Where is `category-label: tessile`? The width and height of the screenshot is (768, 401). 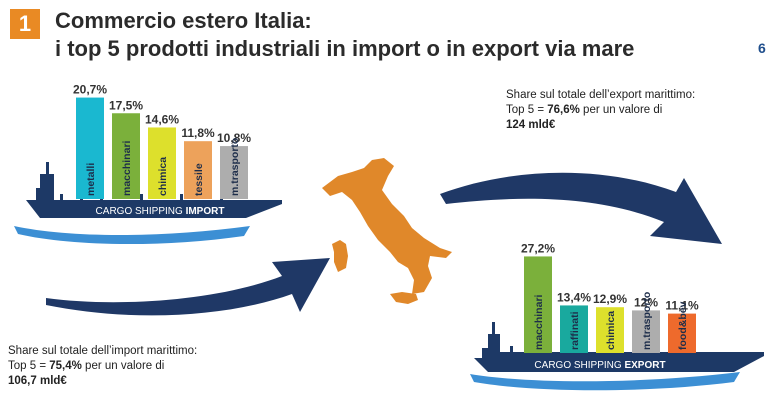
category-label: tessile is located at coordinates (199, 179).